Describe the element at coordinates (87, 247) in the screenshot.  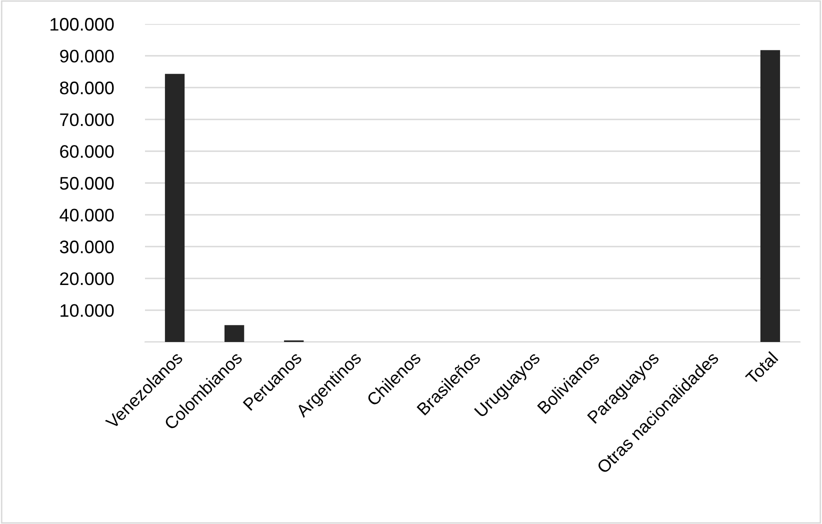
I see `y-tick-label: 30.000` at that location.